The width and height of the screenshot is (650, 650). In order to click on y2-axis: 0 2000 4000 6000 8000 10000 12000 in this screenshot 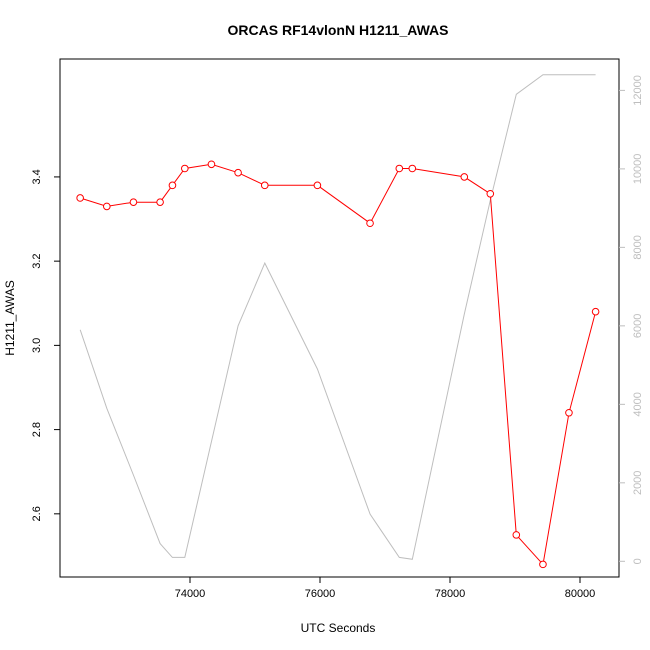, I will do `click(631, 319)`.